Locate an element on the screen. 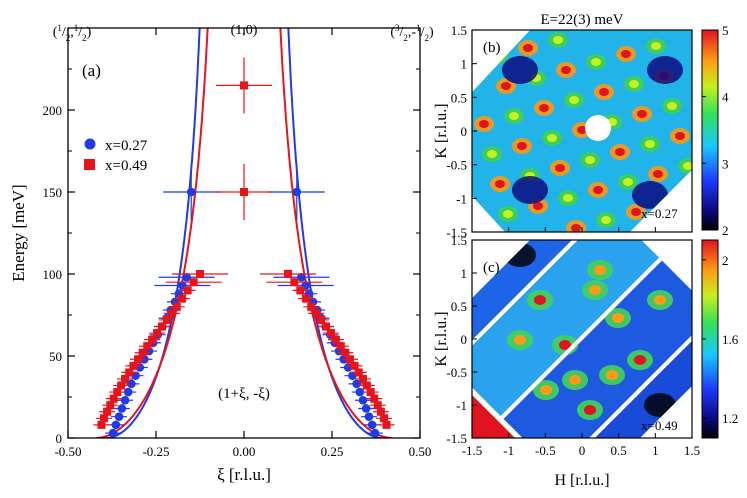 This screenshot has width=747, height=498. hm-x-tick-label: -1 is located at coordinates (508, 450).